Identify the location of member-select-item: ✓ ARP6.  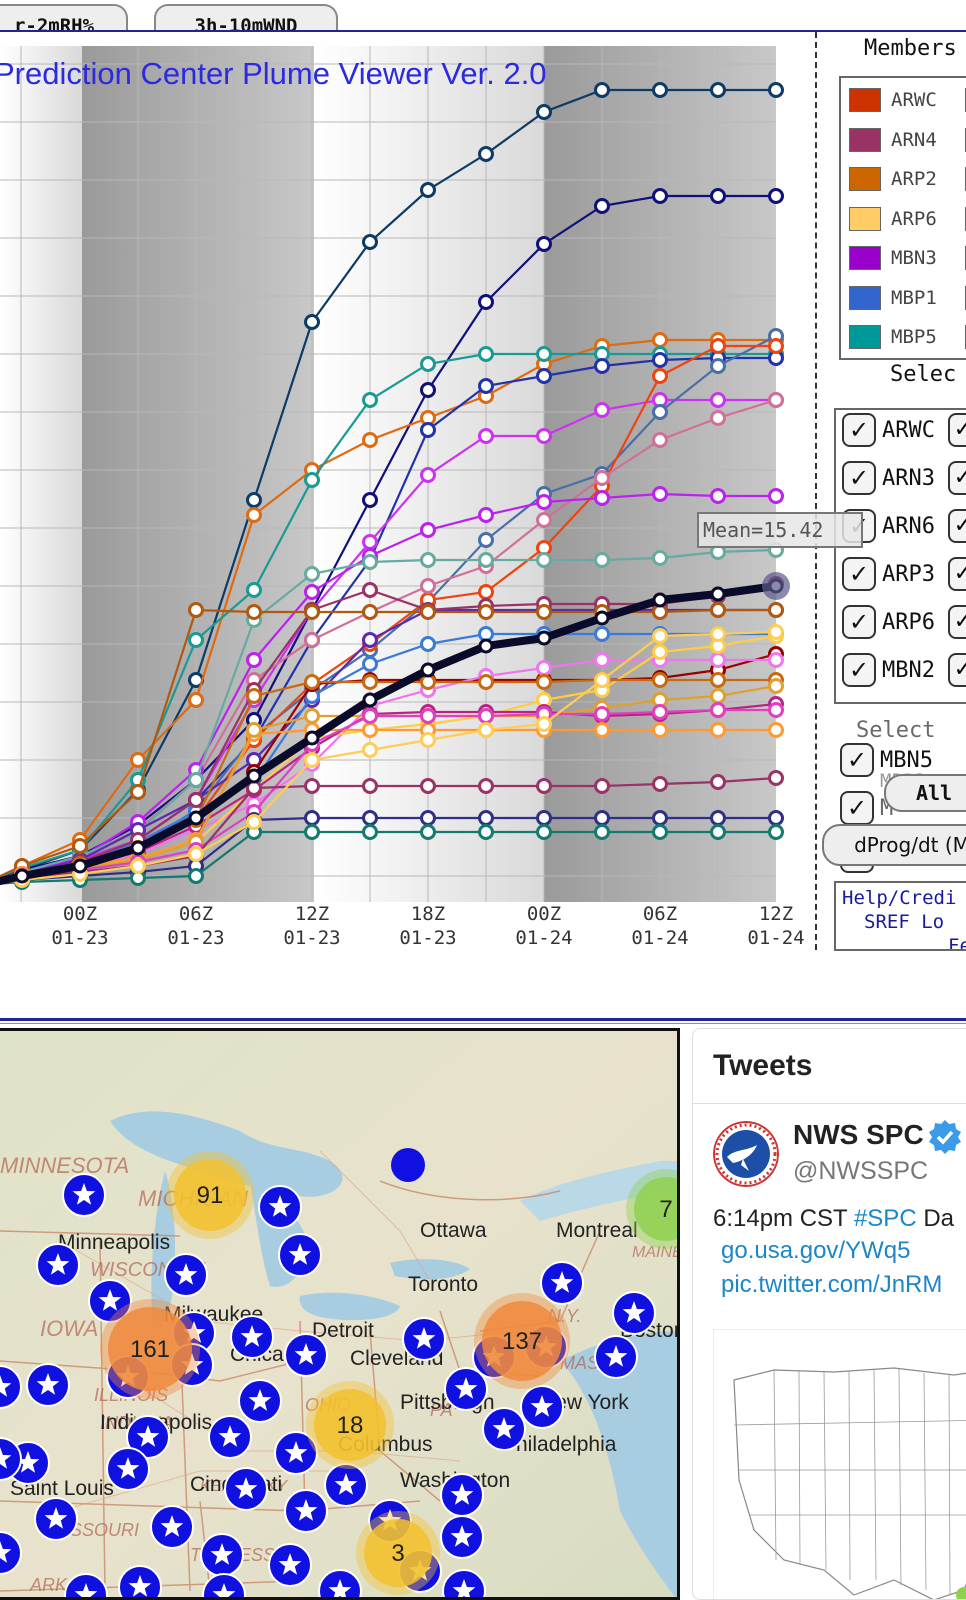
(888, 622).